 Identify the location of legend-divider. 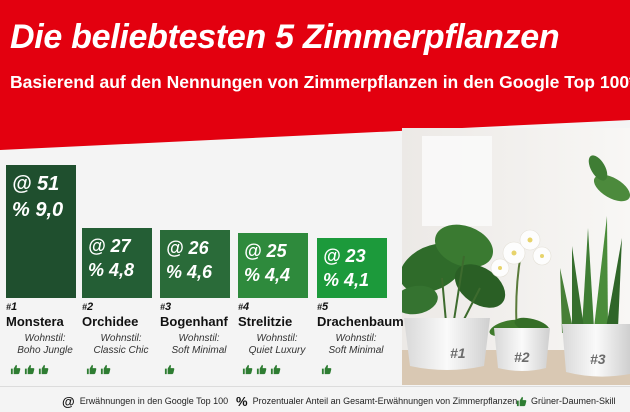
(315, 386).